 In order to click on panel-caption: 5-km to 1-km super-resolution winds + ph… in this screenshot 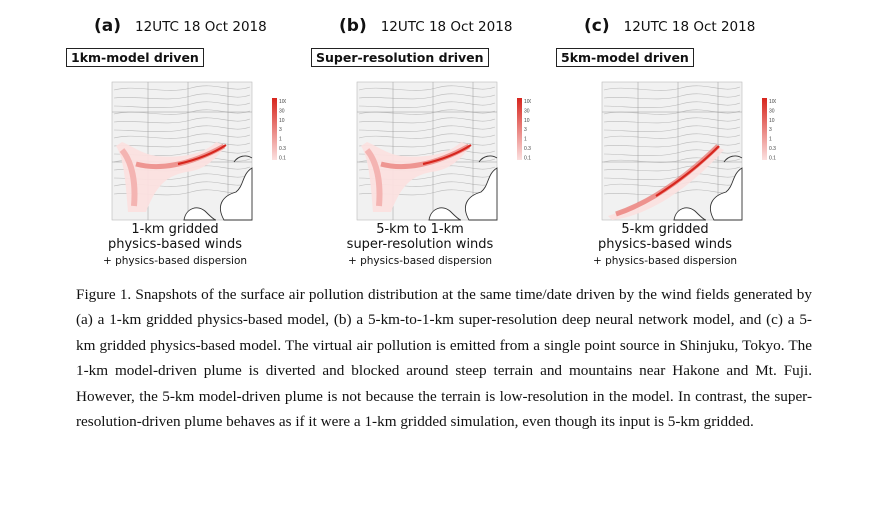, I will do `click(420, 245)`.